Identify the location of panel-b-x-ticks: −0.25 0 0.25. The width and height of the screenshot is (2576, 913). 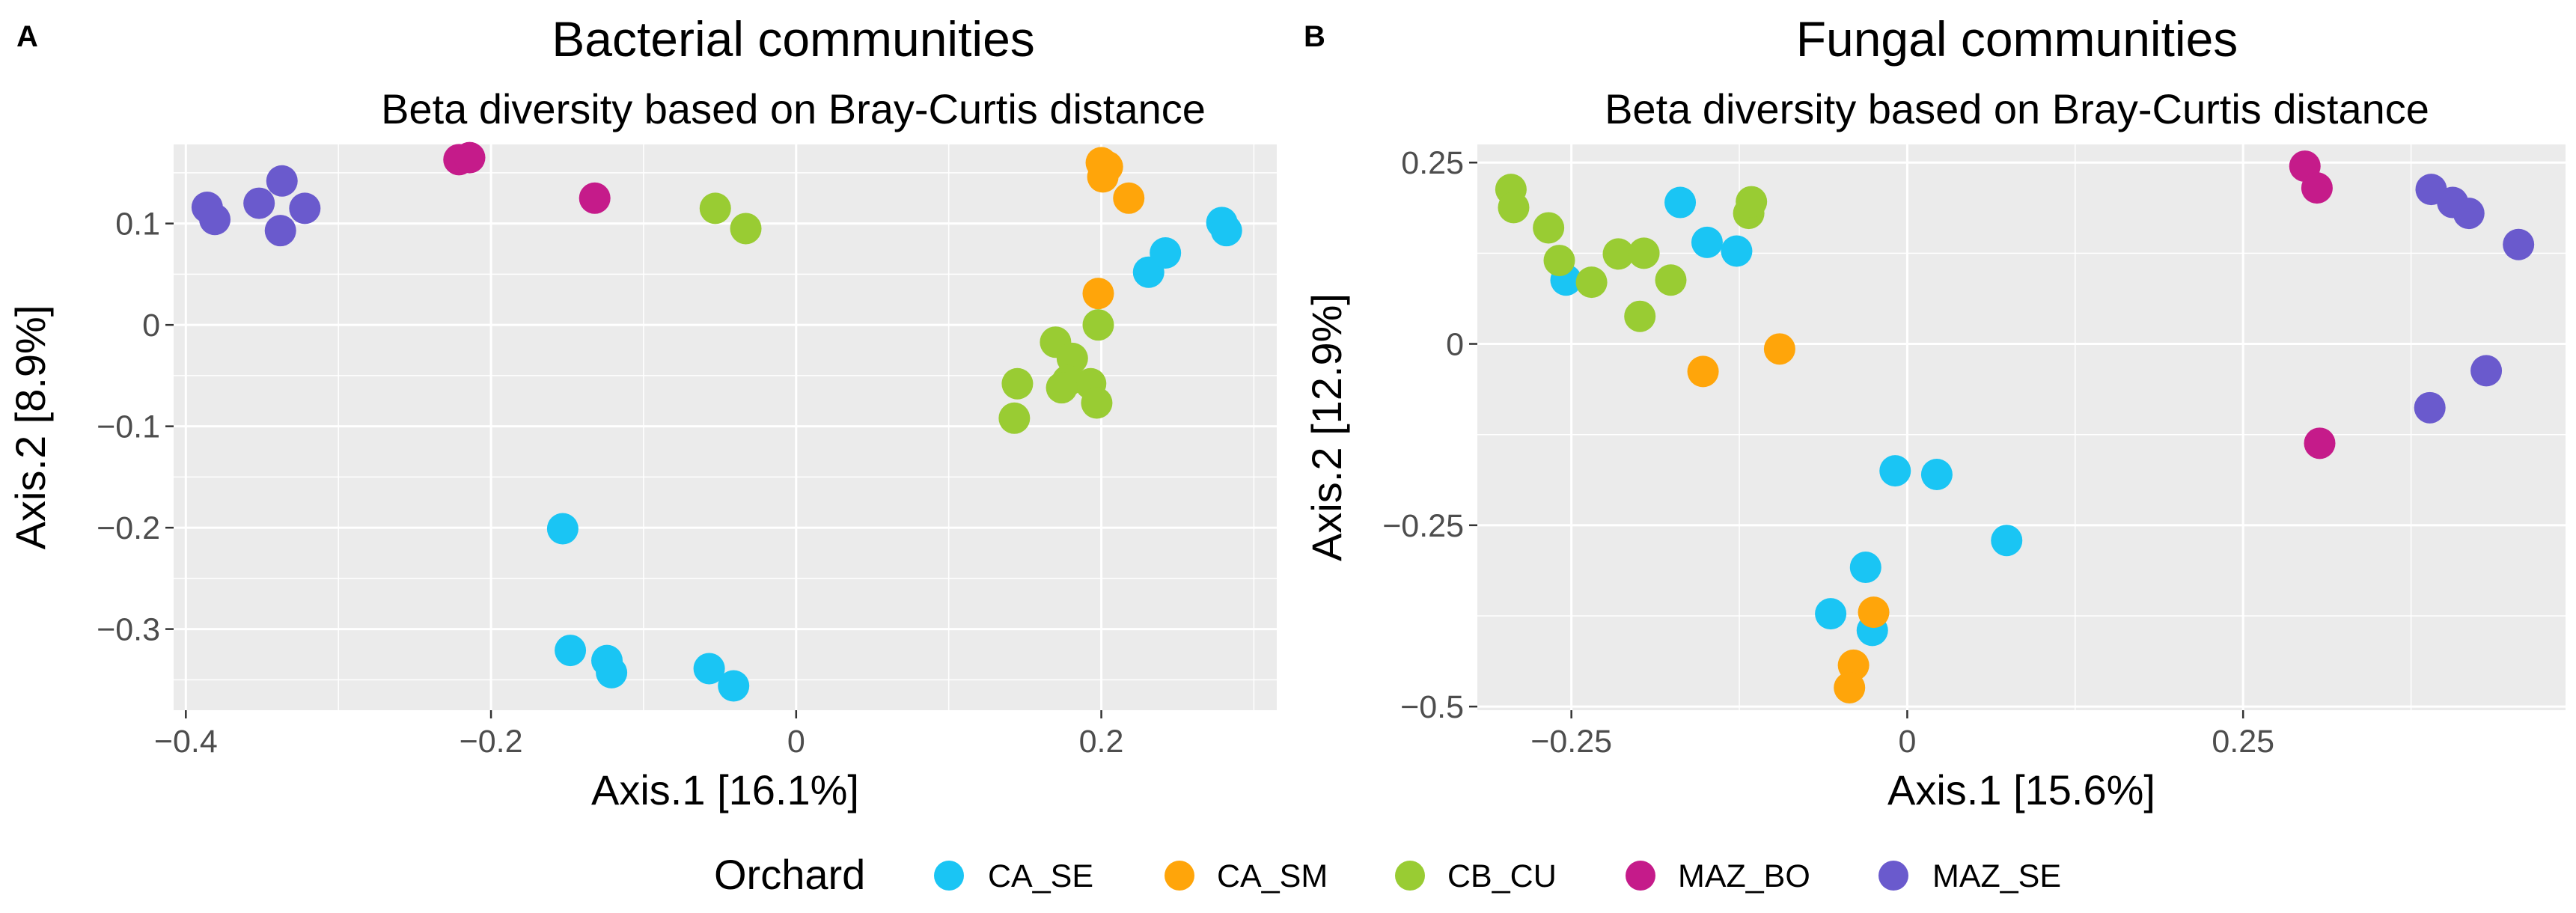
(1902, 735).